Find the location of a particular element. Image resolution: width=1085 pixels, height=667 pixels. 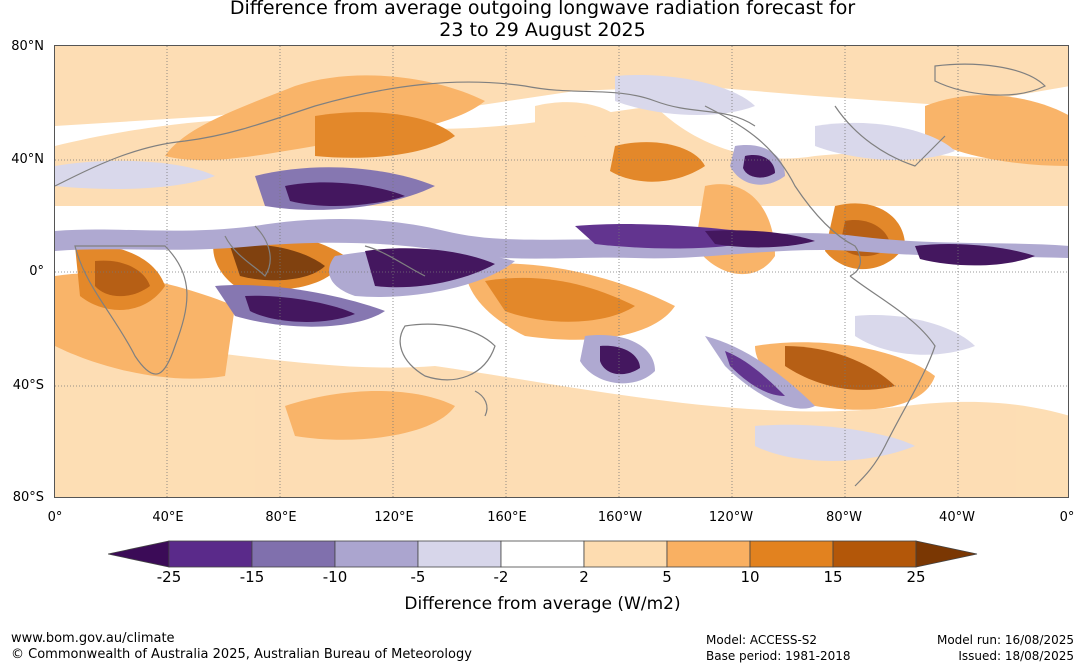

website-link: www.bom.gov.au/climate is located at coordinates (93, 638).